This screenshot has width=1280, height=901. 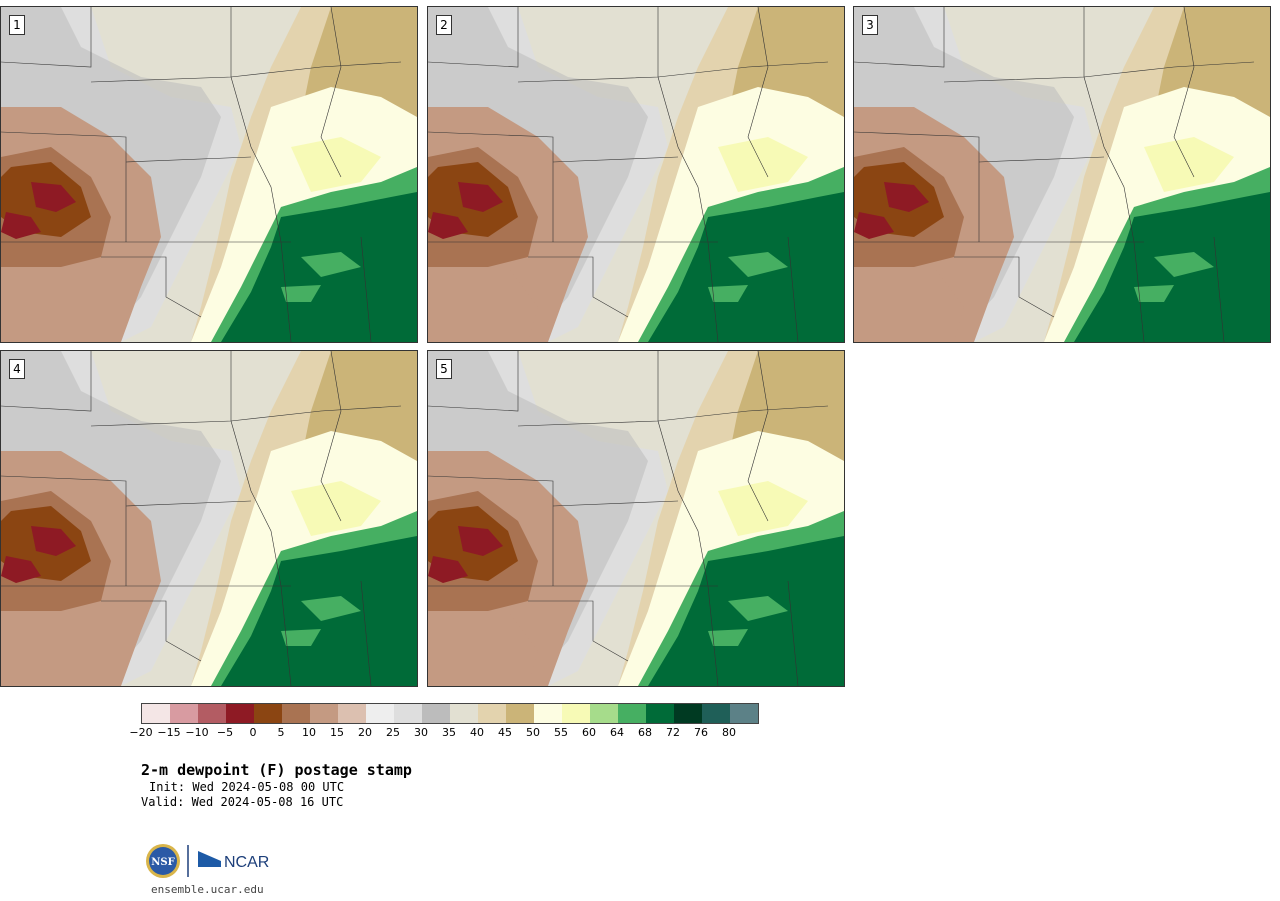 I want to click on colorbar-tick-label: 76, so click(x=701, y=732).